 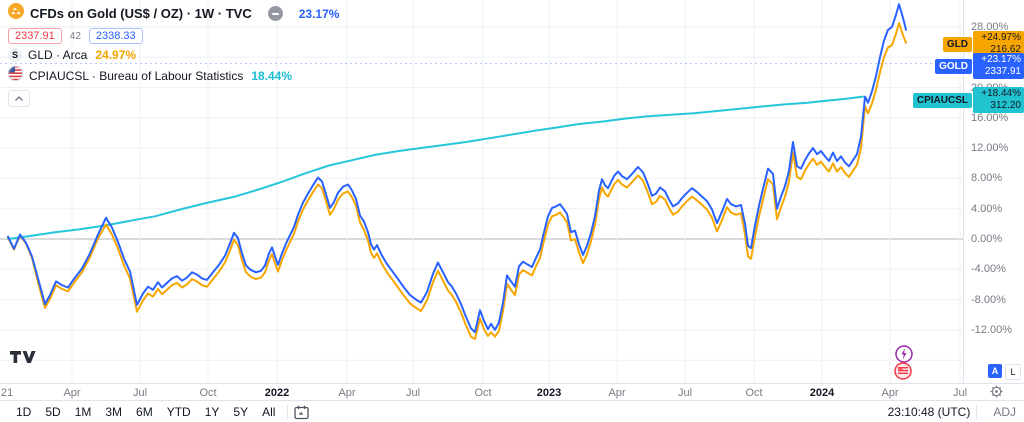 What do you see at coordinates (1013, 372) in the screenshot?
I see `log-scale-button: L` at bounding box center [1013, 372].